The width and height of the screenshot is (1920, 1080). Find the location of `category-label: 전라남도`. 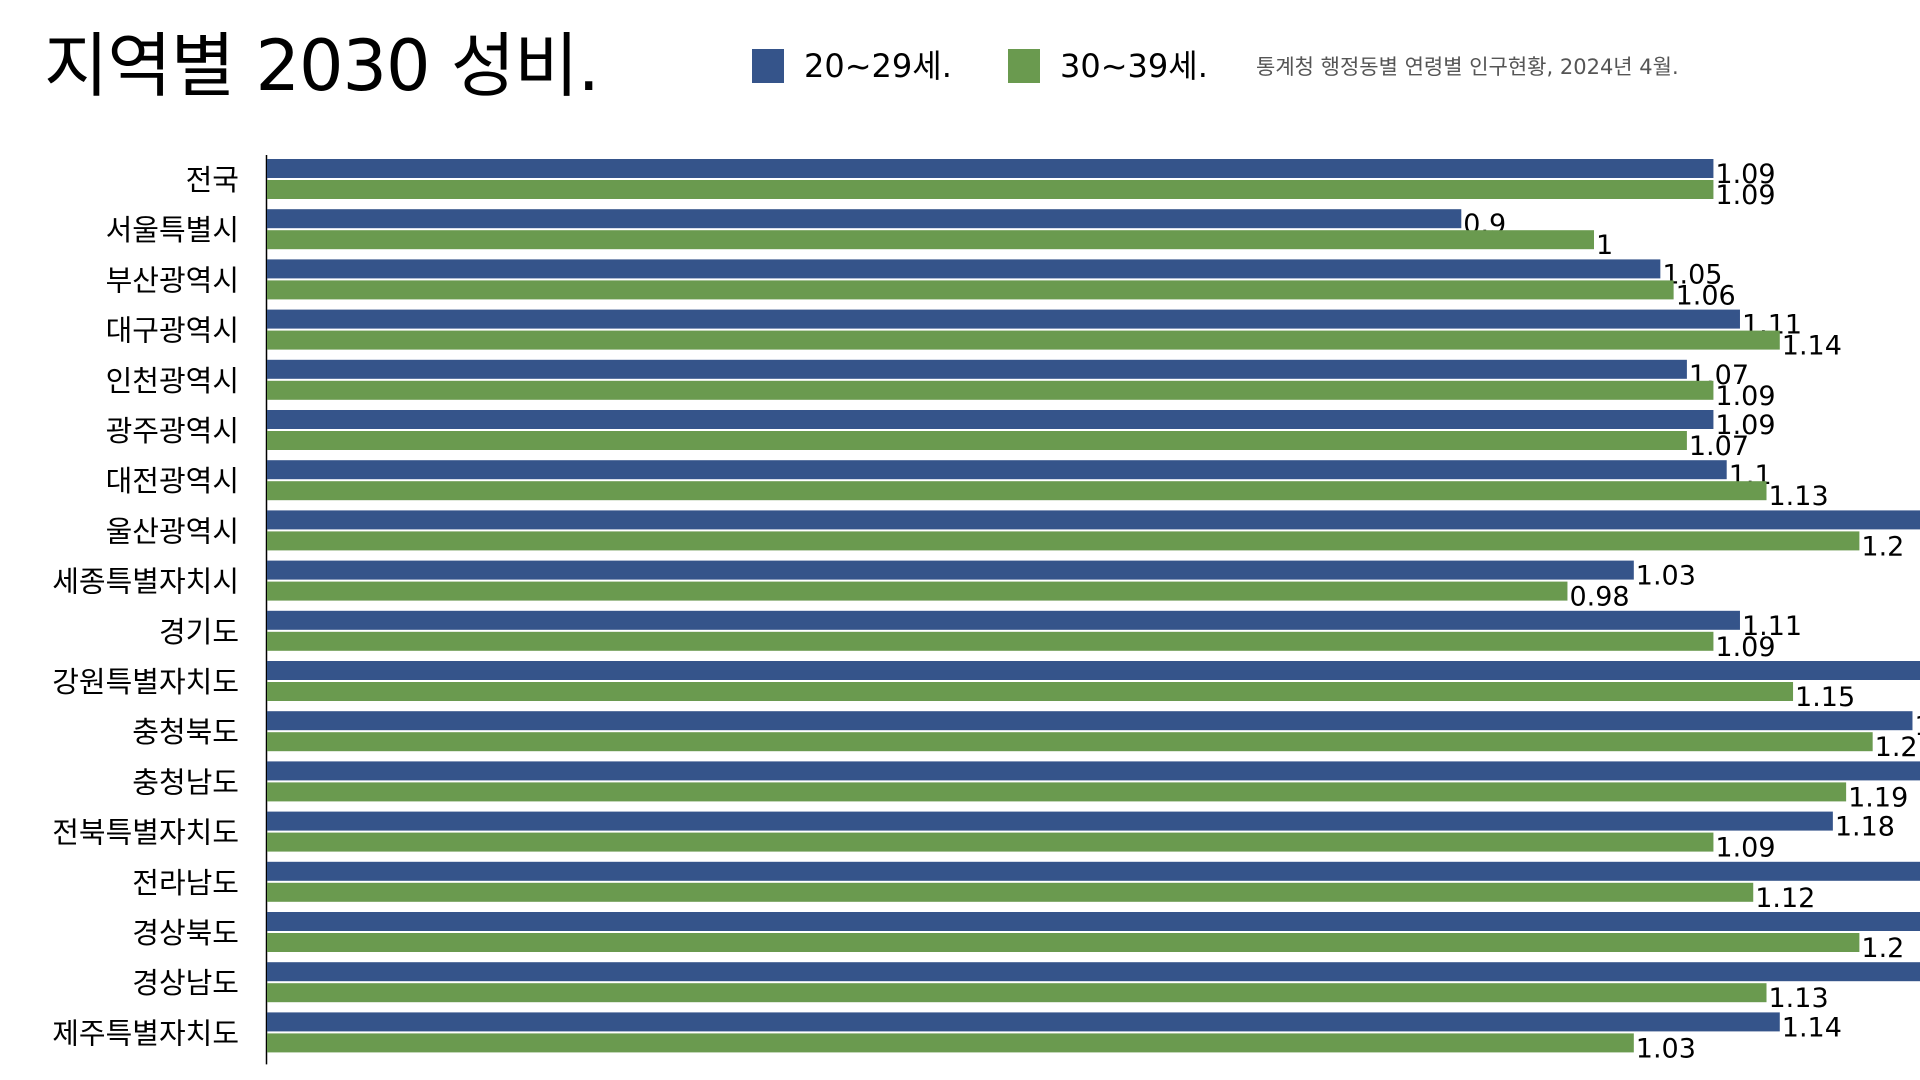

category-label: 전라남도 is located at coordinates (185, 883).